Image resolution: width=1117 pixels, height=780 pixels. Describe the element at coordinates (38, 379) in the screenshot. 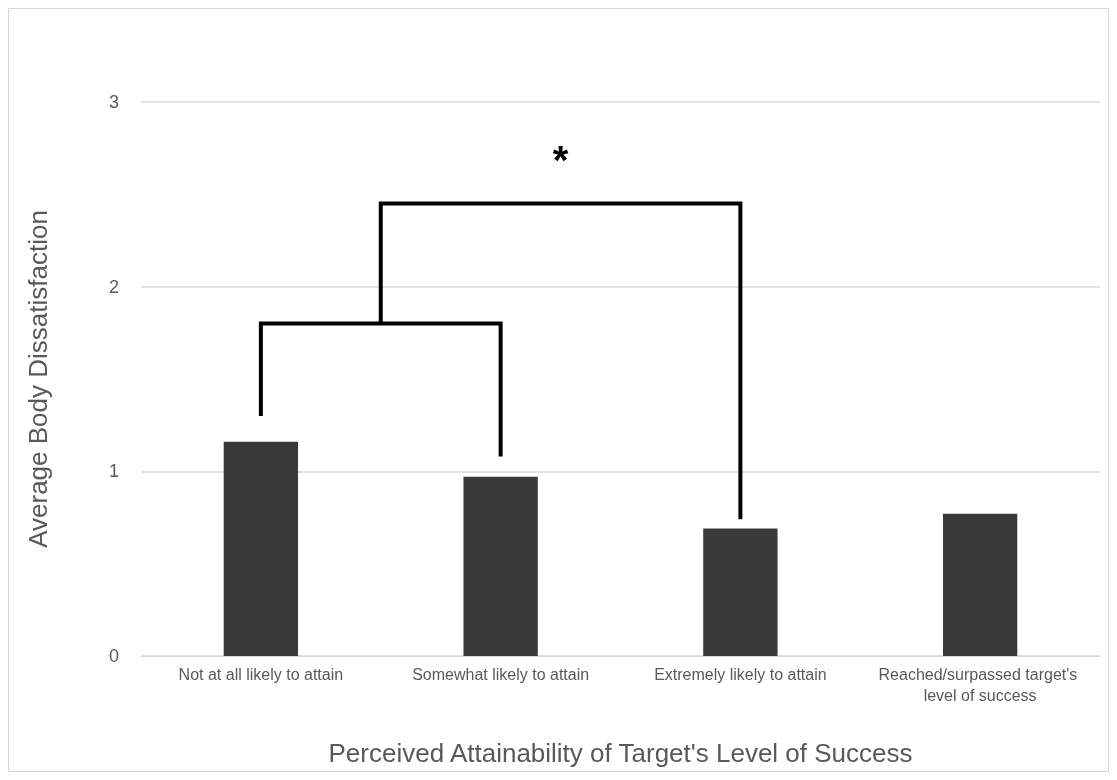

I see `y-axis-title: Average Body Dissatisfaction` at that location.